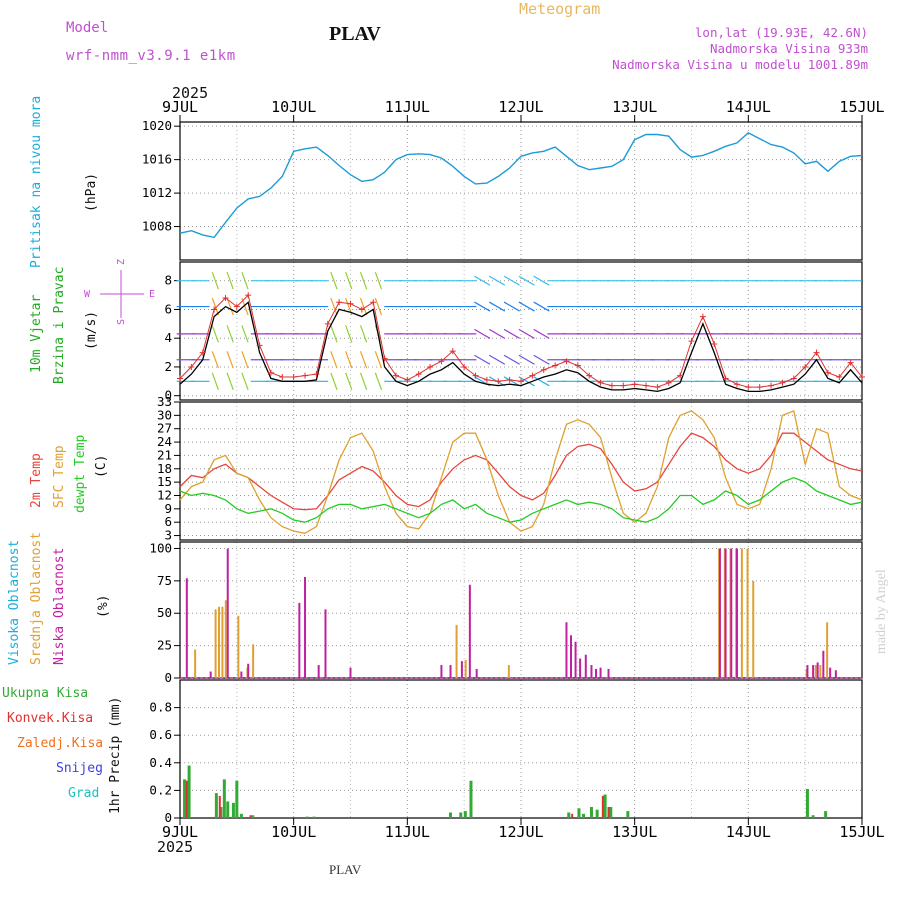 The image size is (900, 900). What do you see at coordinates (164, 414) in the screenshot?
I see `ytick-label-2-9: 30` at bounding box center [164, 414].